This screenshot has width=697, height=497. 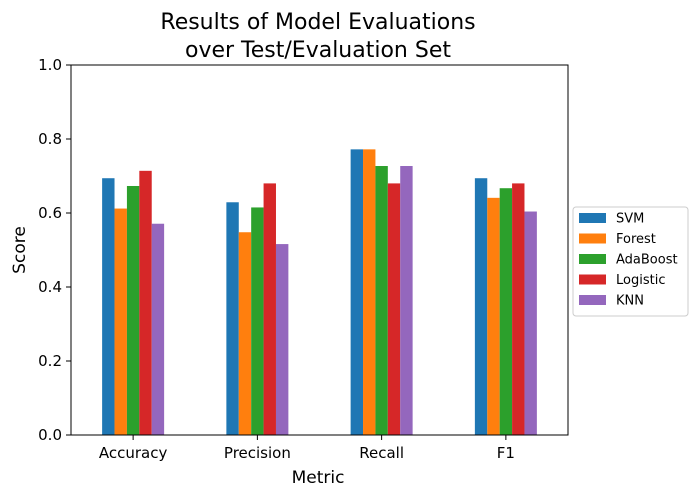 What do you see at coordinates (394, 309) in the screenshot?
I see `bar-logistic-recall` at bounding box center [394, 309].